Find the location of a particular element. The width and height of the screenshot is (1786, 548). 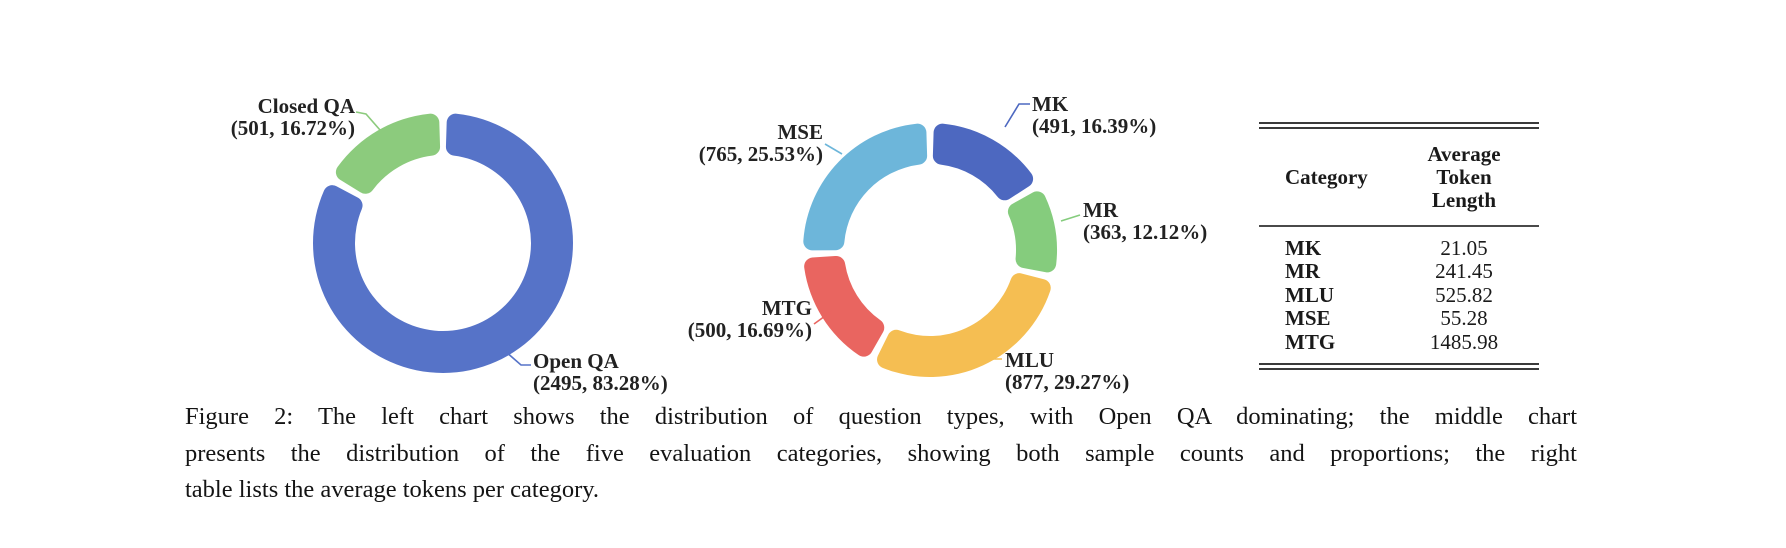

row-category: MTG is located at coordinates (1310, 341).